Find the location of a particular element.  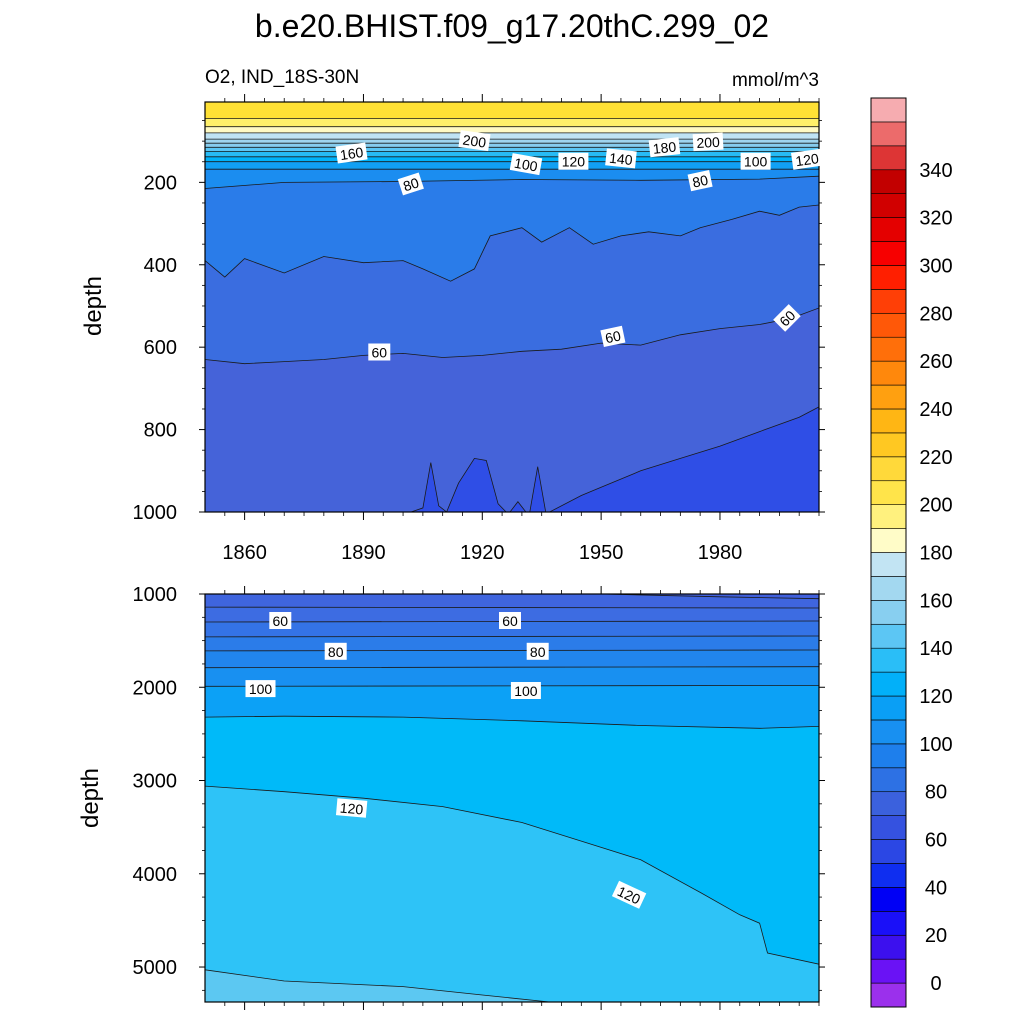

contour-label-text: 140 is located at coordinates (620, 159).